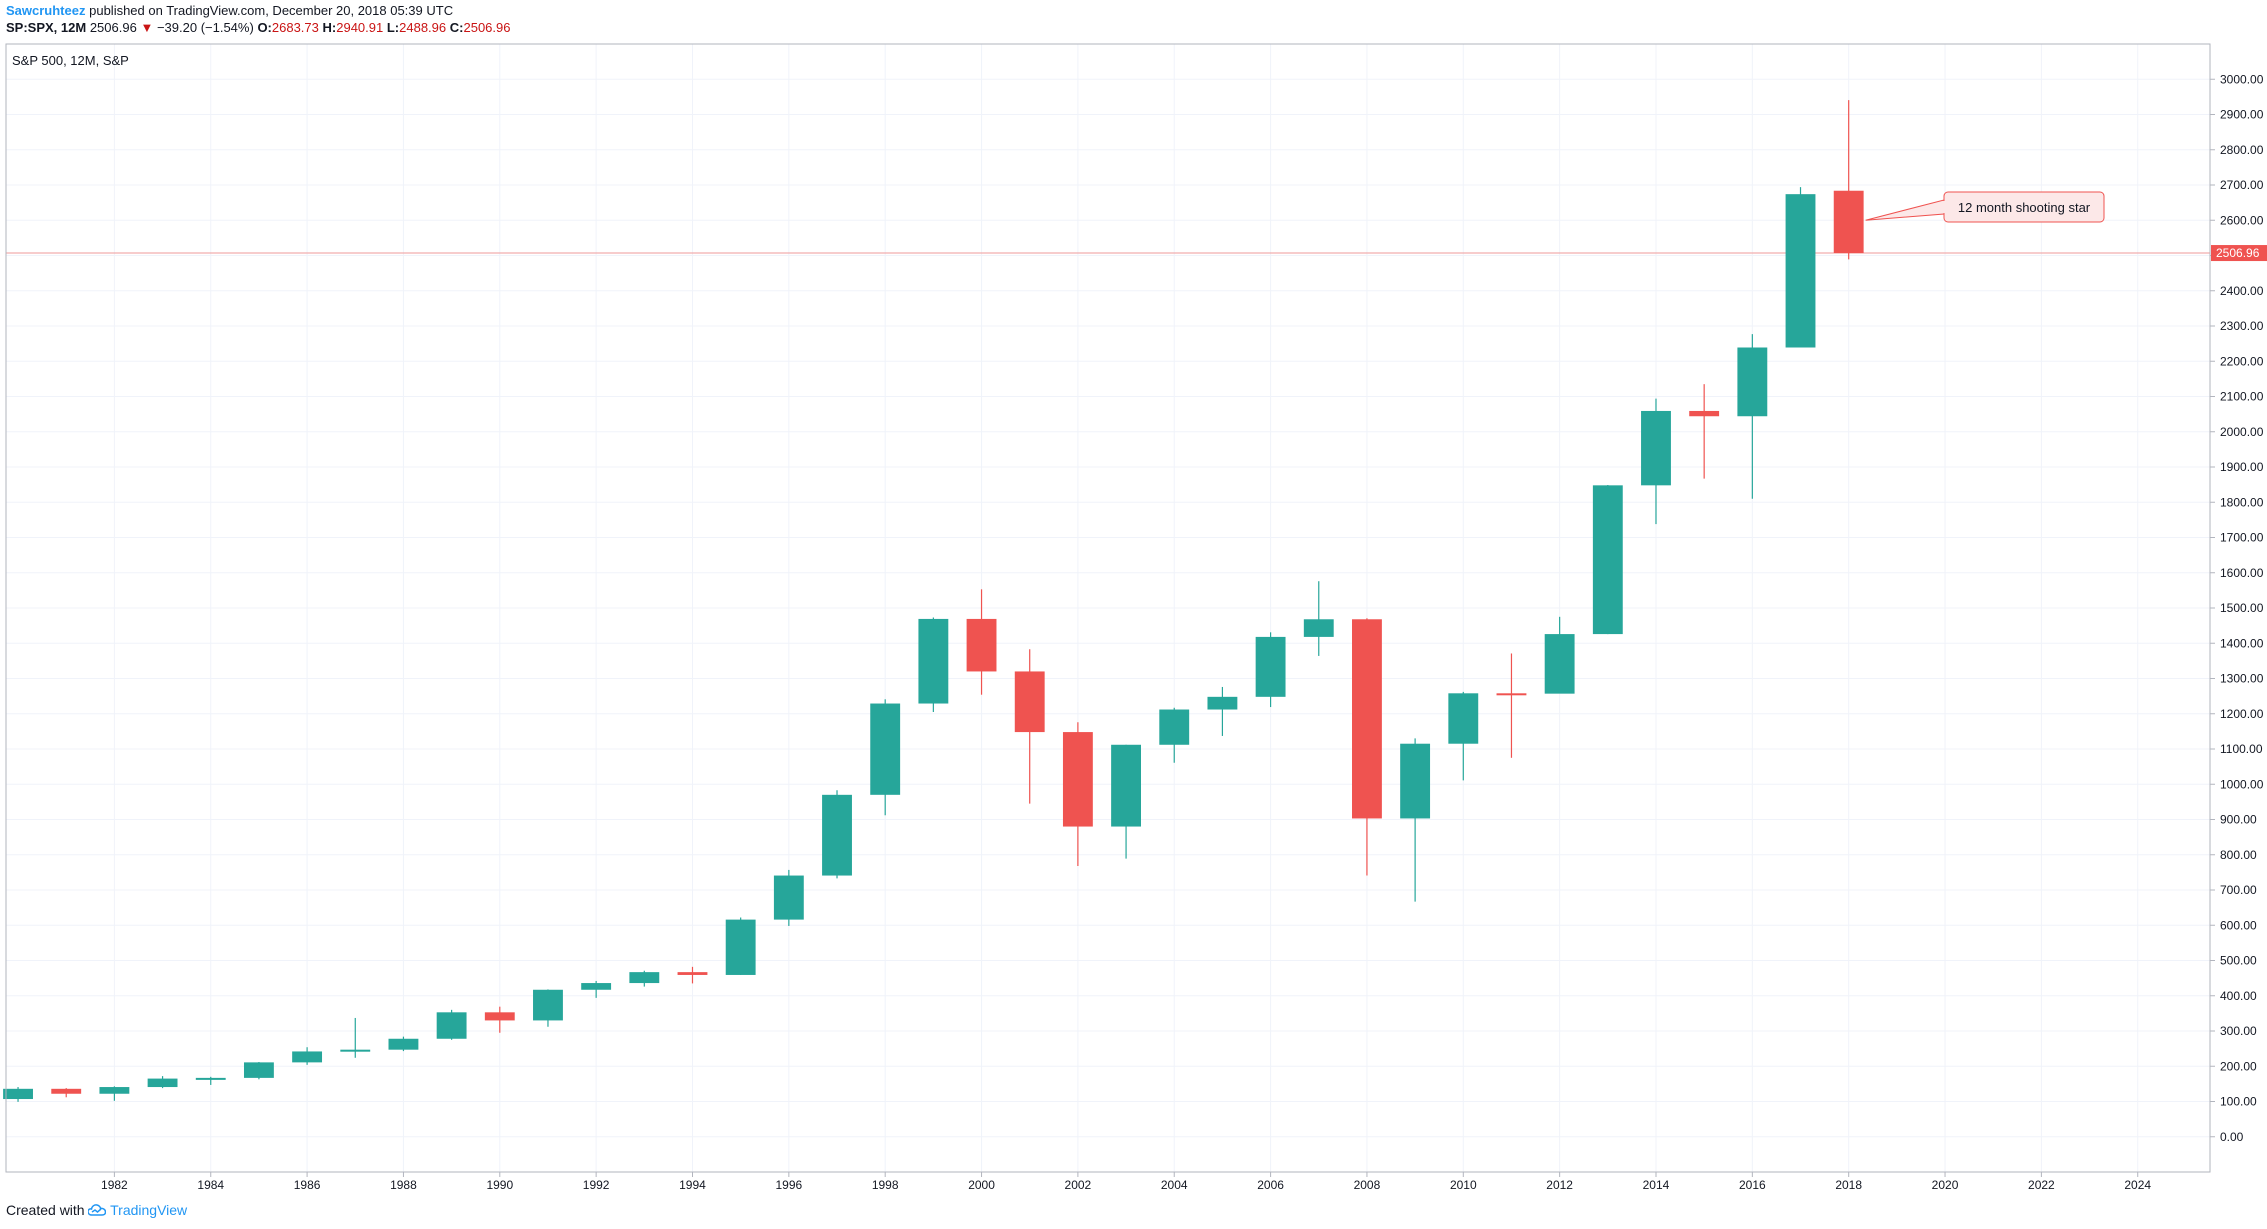 The image size is (2267, 1229). What do you see at coordinates (329, 27) in the screenshot?
I see `high-label: H:` at bounding box center [329, 27].